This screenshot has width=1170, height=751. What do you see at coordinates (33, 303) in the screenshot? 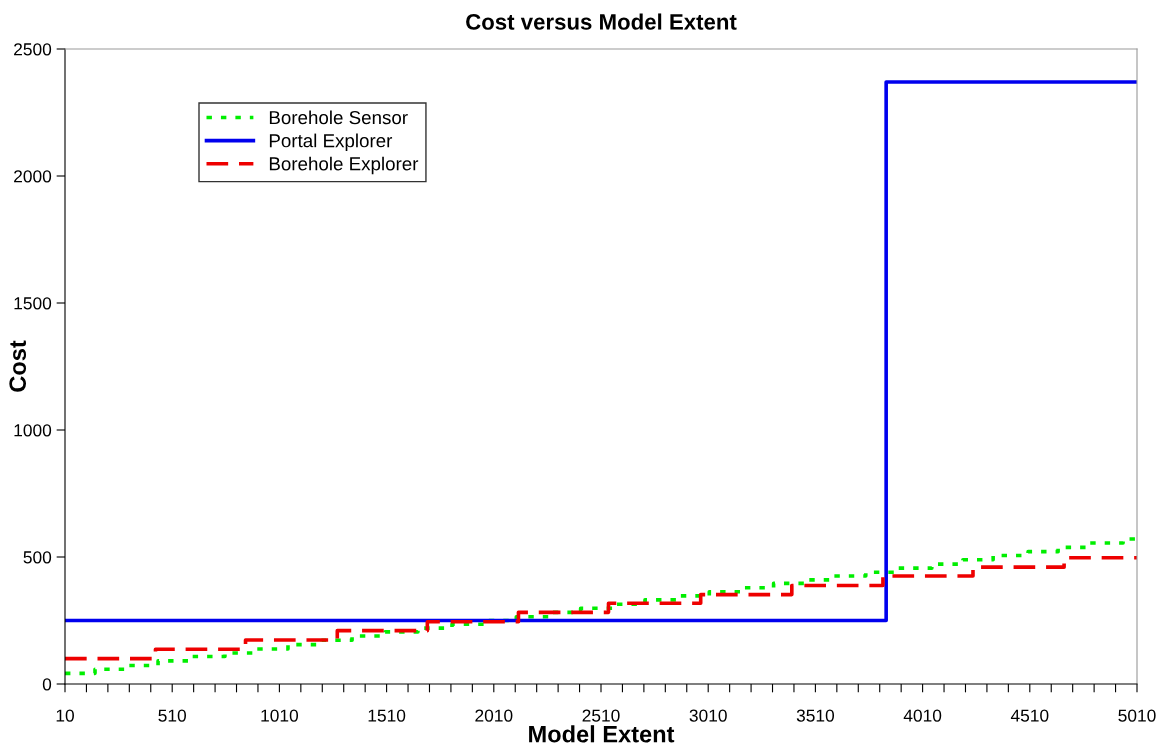
I see `y-tick-label: 1500` at bounding box center [33, 303].